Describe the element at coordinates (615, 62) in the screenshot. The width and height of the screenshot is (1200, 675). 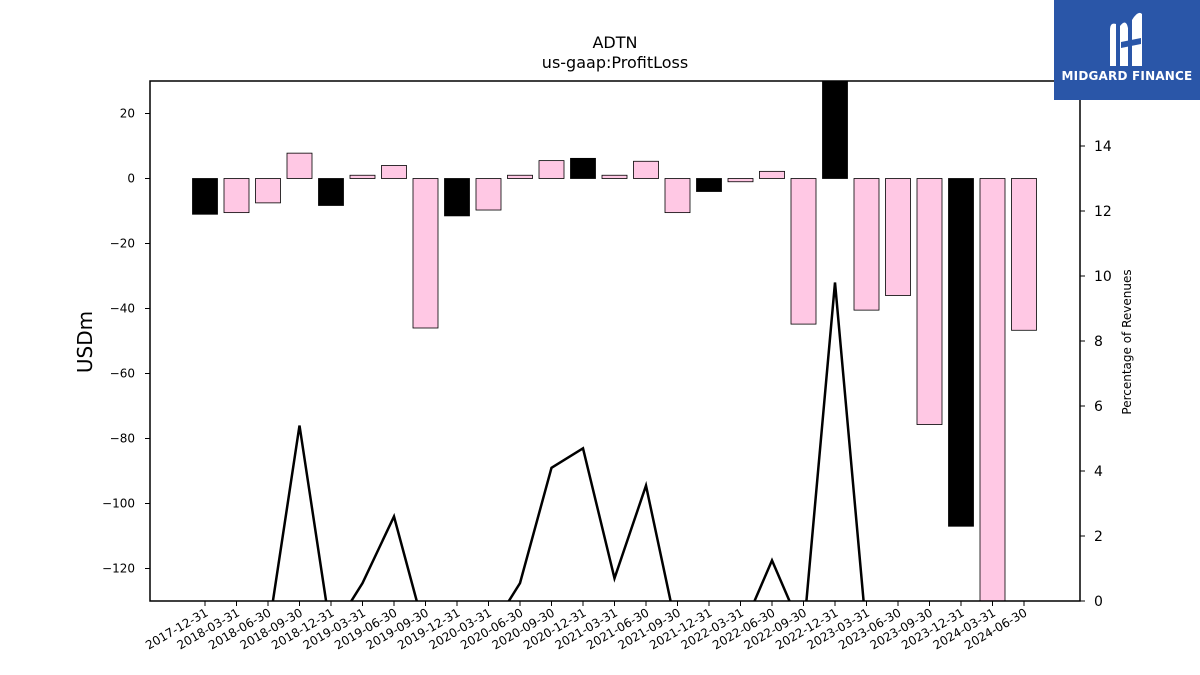
I see `chart-subtitle: us-gaap:ProfitLoss` at that location.